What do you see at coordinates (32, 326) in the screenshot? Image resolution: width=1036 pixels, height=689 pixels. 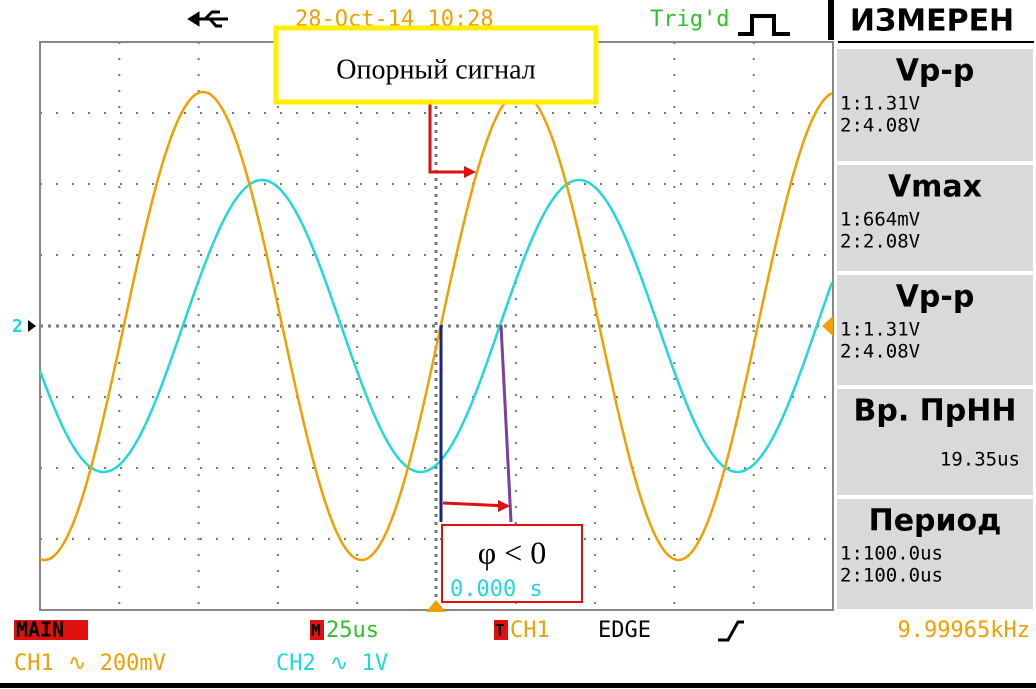 I see `channel-marker-arrow` at bounding box center [32, 326].